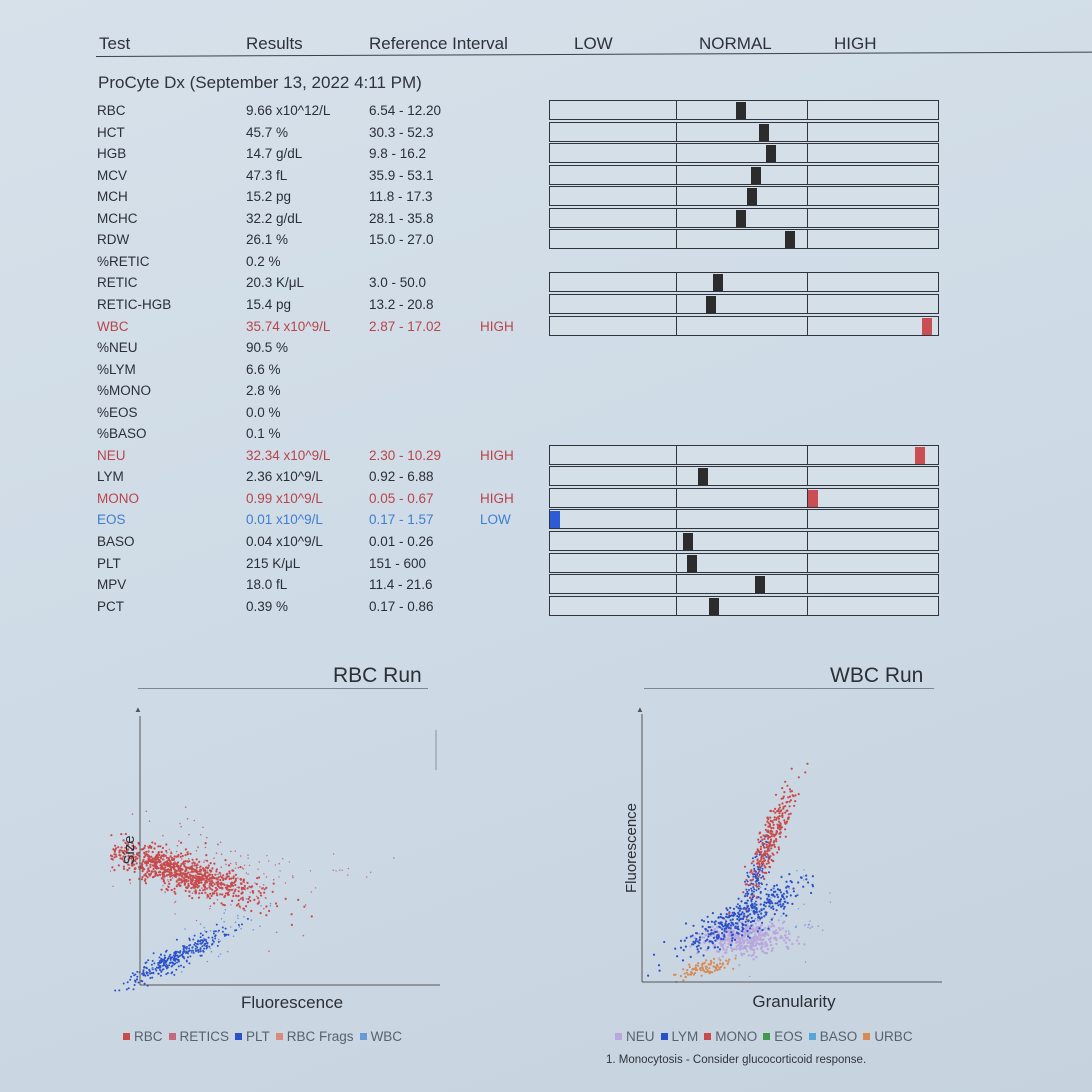 The image size is (1092, 1092). Describe the element at coordinates (113, 326) in the screenshot. I see `test-name: WBC` at that location.